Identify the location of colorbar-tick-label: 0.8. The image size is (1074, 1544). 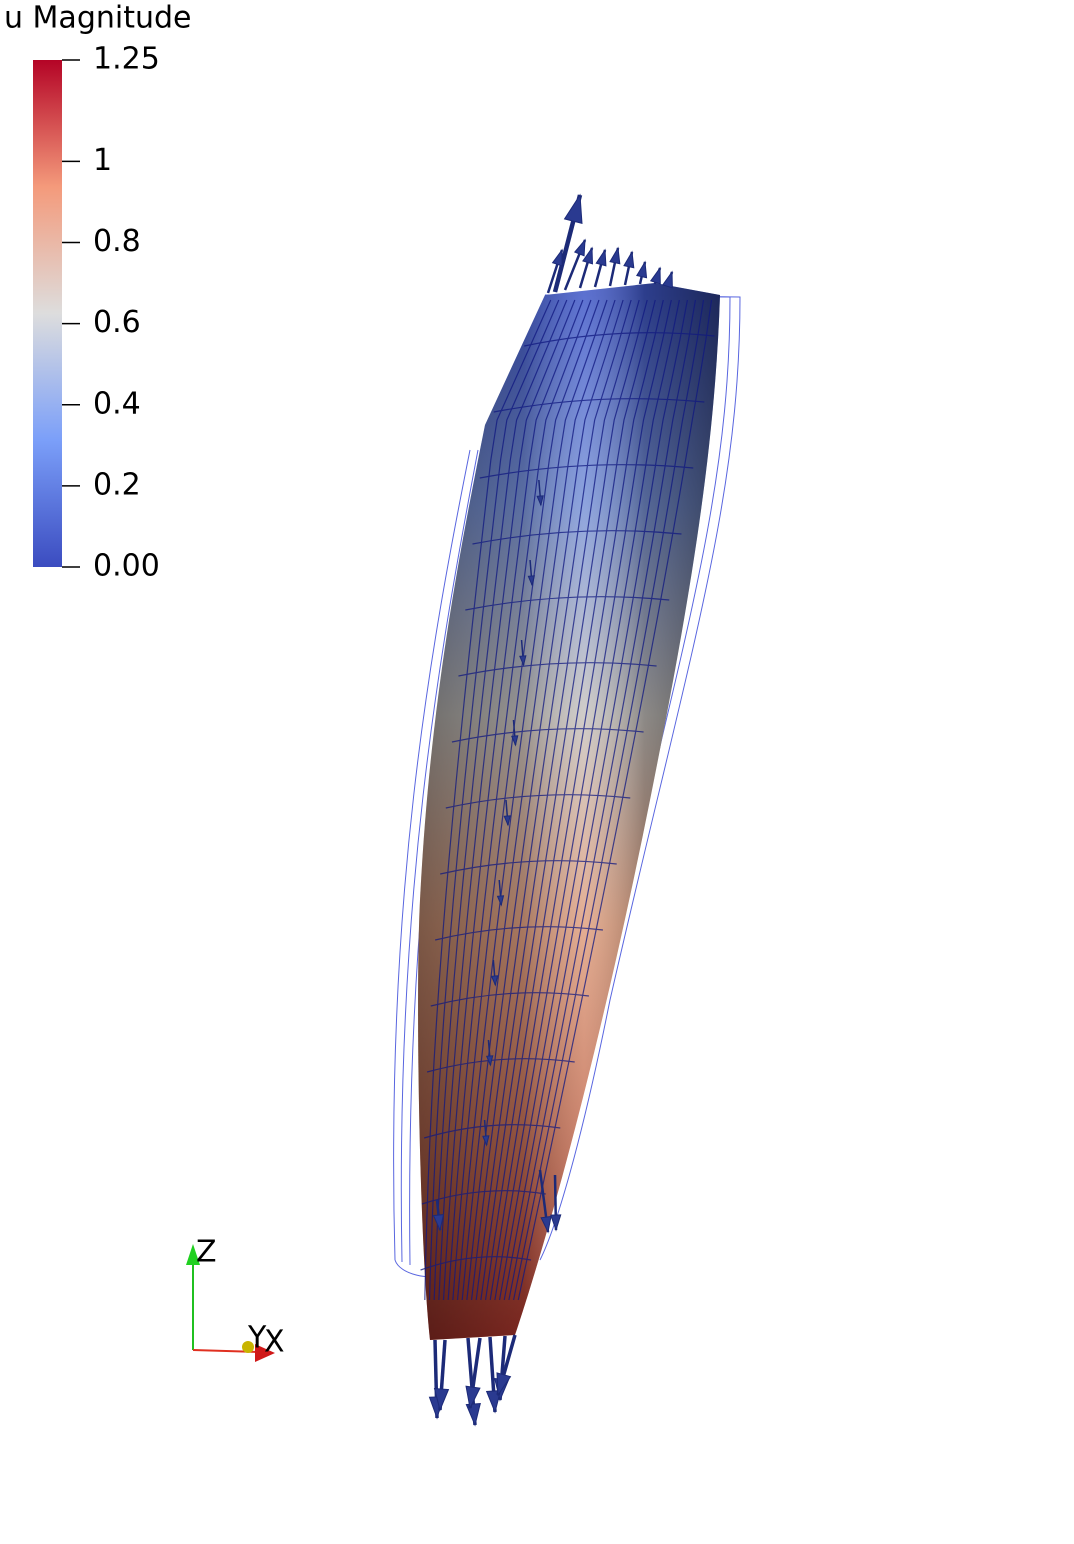
(117, 241).